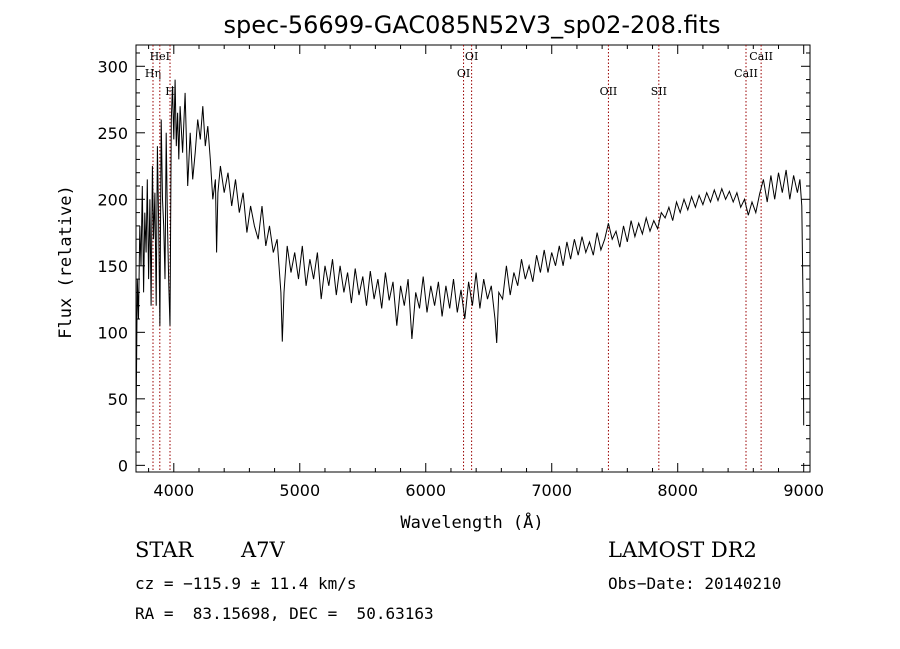 The image size is (900, 649). Describe the element at coordinates (263, 550) in the screenshot. I see `spectral-class: A7V` at that location.